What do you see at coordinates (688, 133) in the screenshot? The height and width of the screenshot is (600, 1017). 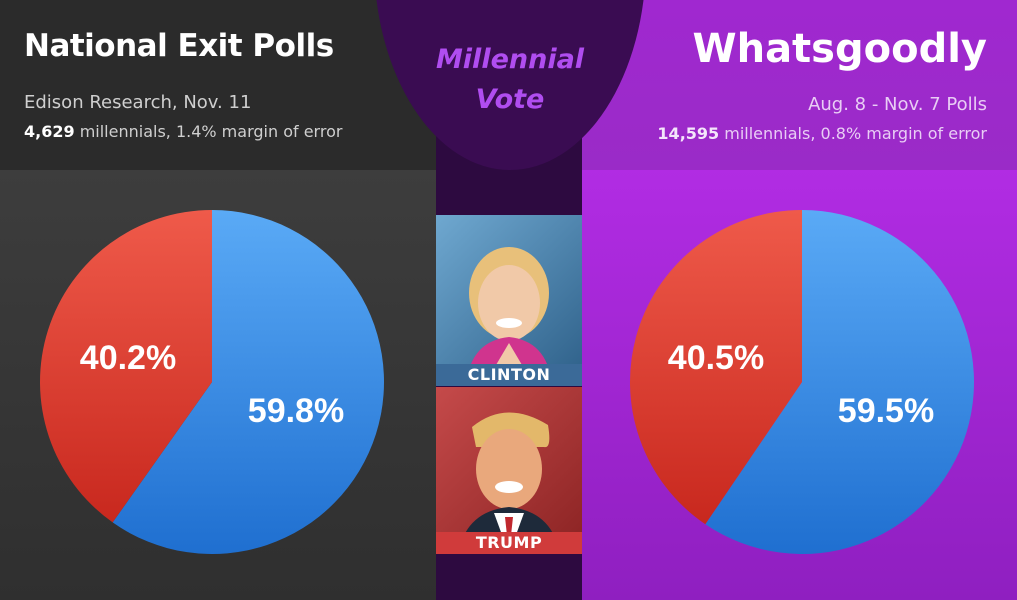 I see `right-sample-count: 14,595` at bounding box center [688, 133].